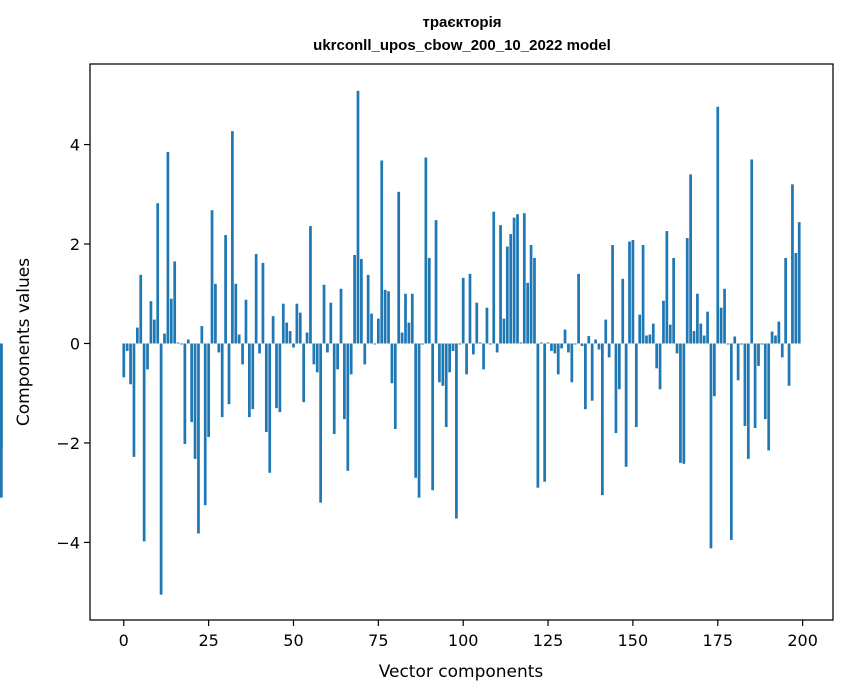 The width and height of the screenshot is (847, 696). Describe the element at coordinates (462, 45) in the screenshot. I see `chart-title-line-2: ukrconll_upos_cbow_200_10_2022 model` at that location.